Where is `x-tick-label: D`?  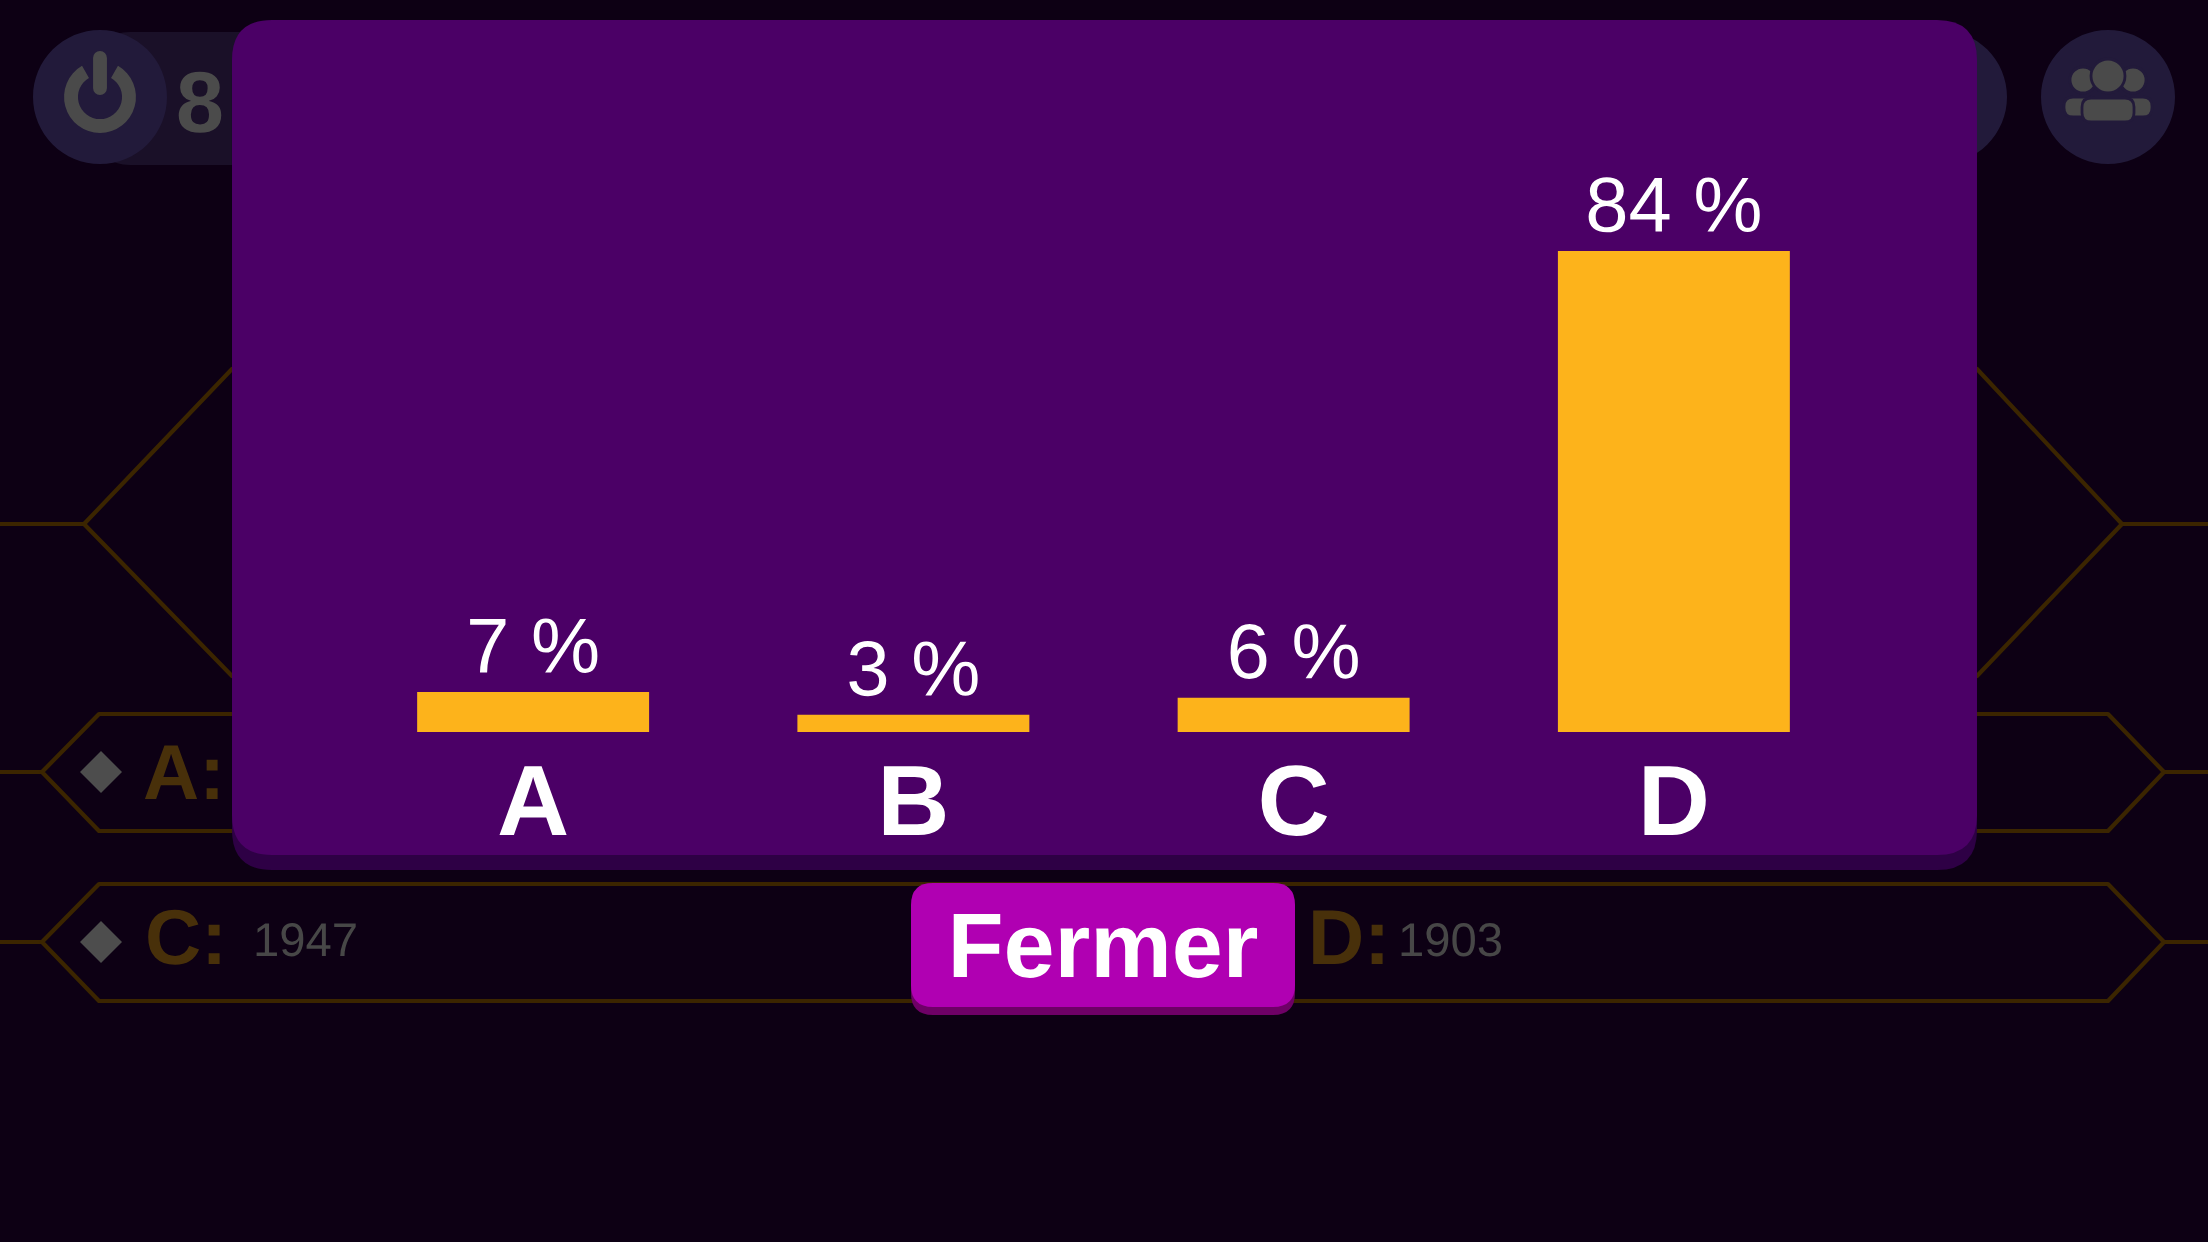 x-tick-label: D is located at coordinates (1675, 801).